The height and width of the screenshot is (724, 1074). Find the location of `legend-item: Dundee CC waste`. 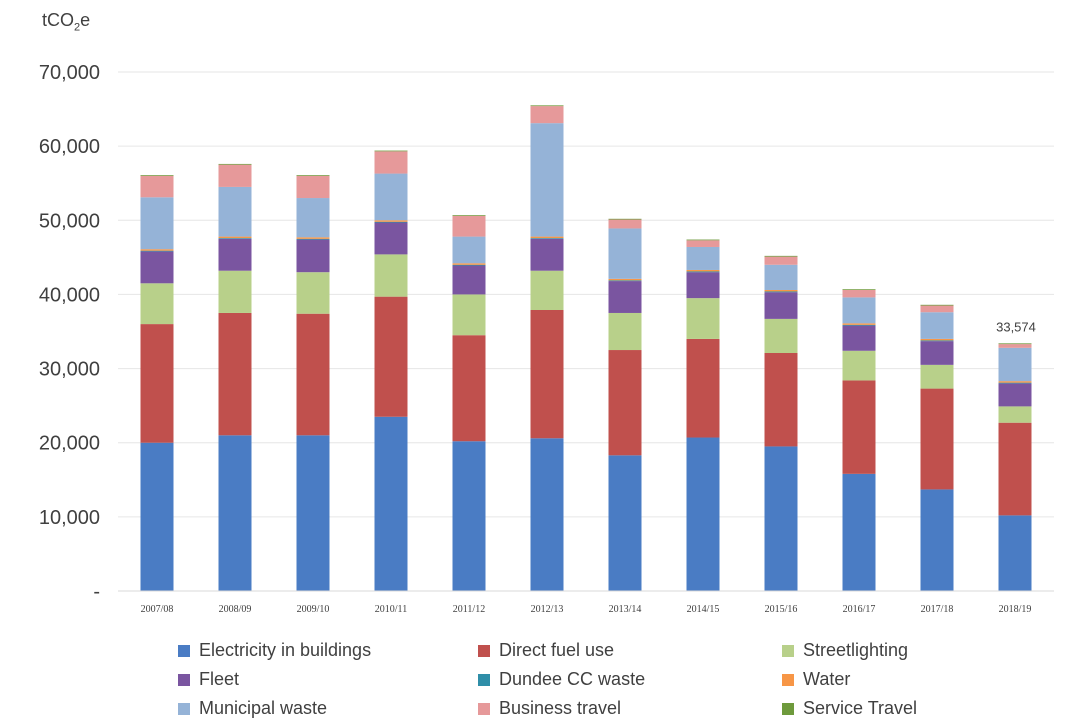

legend-item: Dundee CC waste is located at coordinates (561, 679).